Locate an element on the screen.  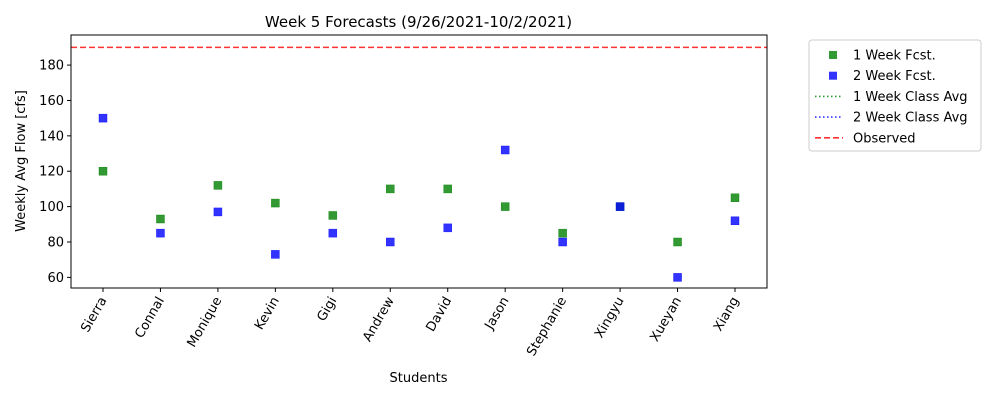
y-tick-label: 60 is located at coordinates (55, 278).